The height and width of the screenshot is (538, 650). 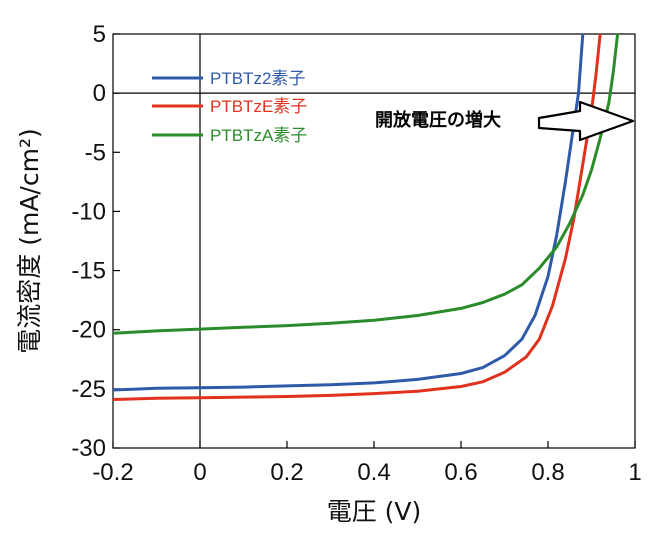 I want to click on x-tick-label: 0.2, so click(x=286, y=472).